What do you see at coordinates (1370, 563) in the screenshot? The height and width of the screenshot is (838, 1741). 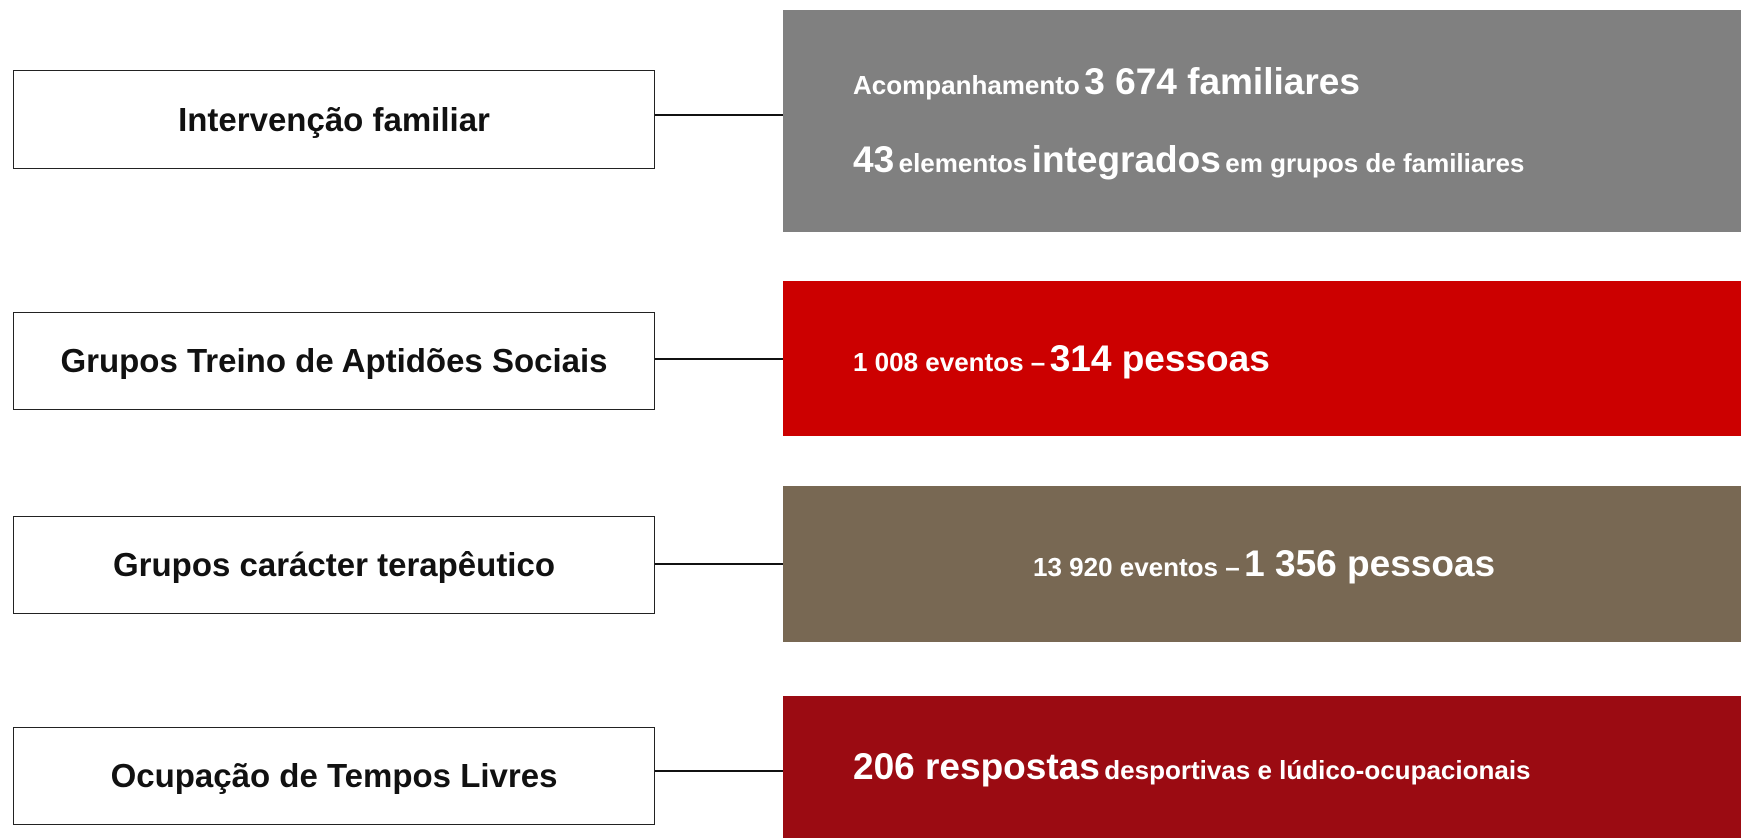 I see `text-big: 1 356 pessoas` at bounding box center [1370, 563].